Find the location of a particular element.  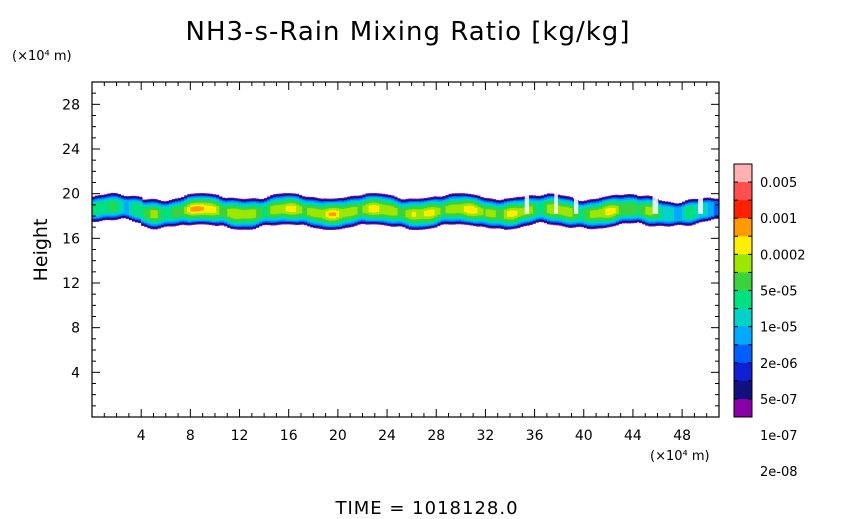

y-tick-label: 20 is located at coordinates (71, 195).